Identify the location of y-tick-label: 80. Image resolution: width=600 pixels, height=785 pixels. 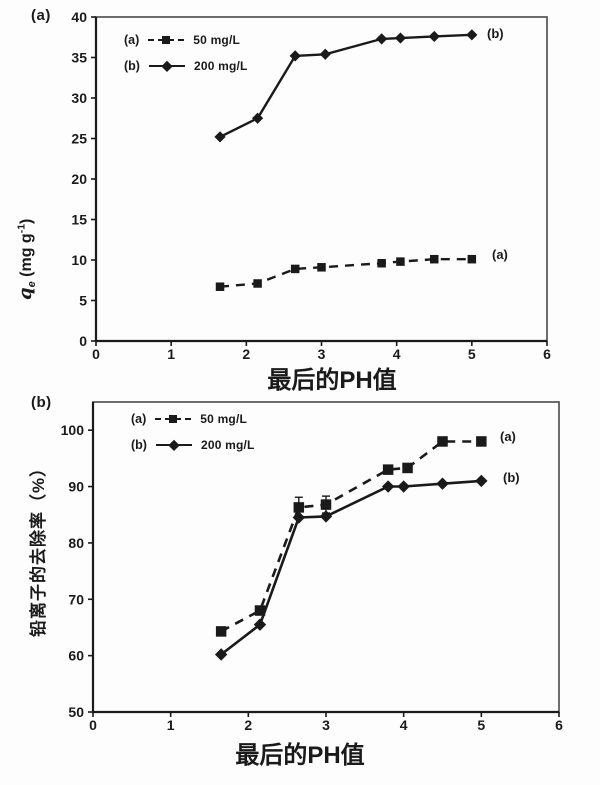
(76, 543).